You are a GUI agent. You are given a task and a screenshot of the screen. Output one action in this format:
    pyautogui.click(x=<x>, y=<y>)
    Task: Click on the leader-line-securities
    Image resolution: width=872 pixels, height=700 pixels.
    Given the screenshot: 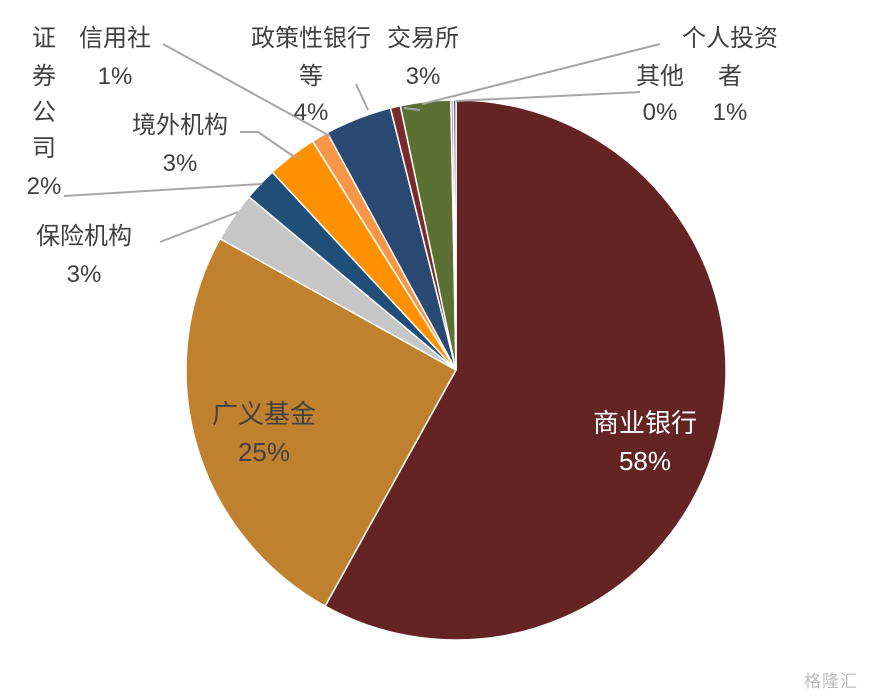 What is the action you would take?
    pyautogui.click(x=163, y=190)
    